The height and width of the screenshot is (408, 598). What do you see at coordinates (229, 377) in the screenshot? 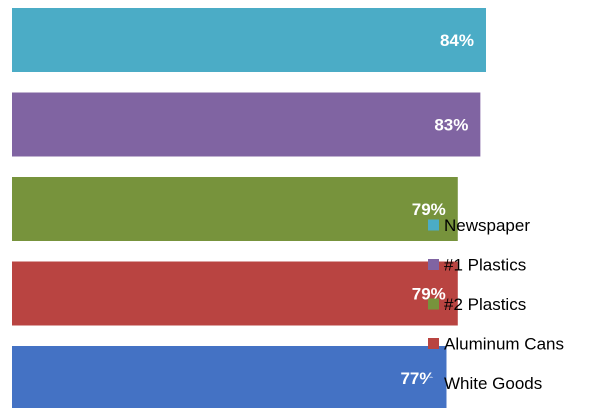
I see `bar-white-goods` at bounding box center [229, 377].